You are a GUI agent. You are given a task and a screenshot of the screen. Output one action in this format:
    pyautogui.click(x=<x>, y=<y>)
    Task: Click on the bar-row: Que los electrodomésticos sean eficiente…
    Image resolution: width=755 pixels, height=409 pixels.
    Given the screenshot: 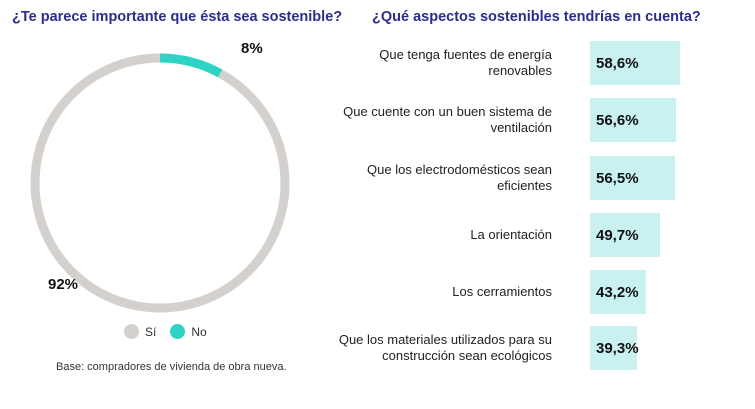 What is the action you would take?
    pyautogui.click(x=549, y=178)
    